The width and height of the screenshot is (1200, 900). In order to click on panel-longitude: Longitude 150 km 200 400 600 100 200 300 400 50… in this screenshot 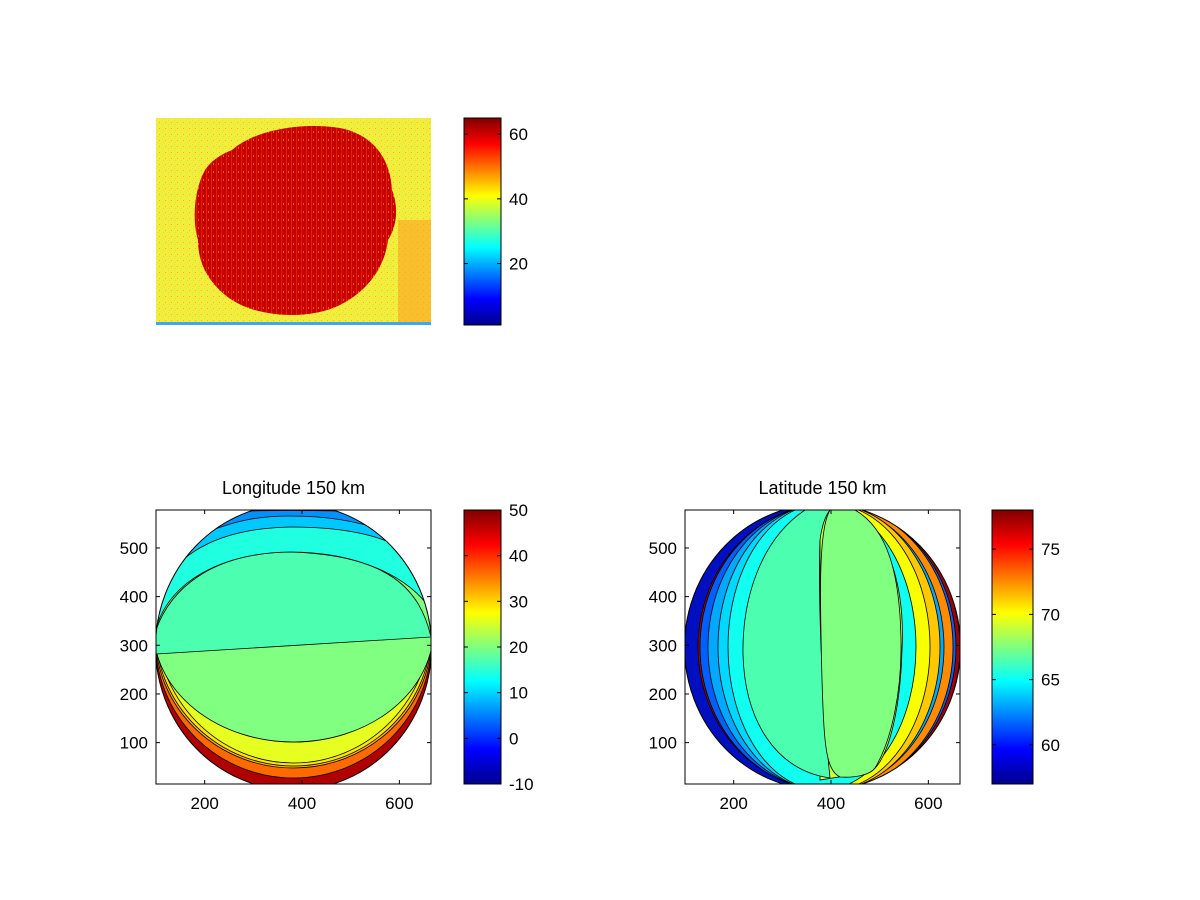, I will do `click(276, 645)`.